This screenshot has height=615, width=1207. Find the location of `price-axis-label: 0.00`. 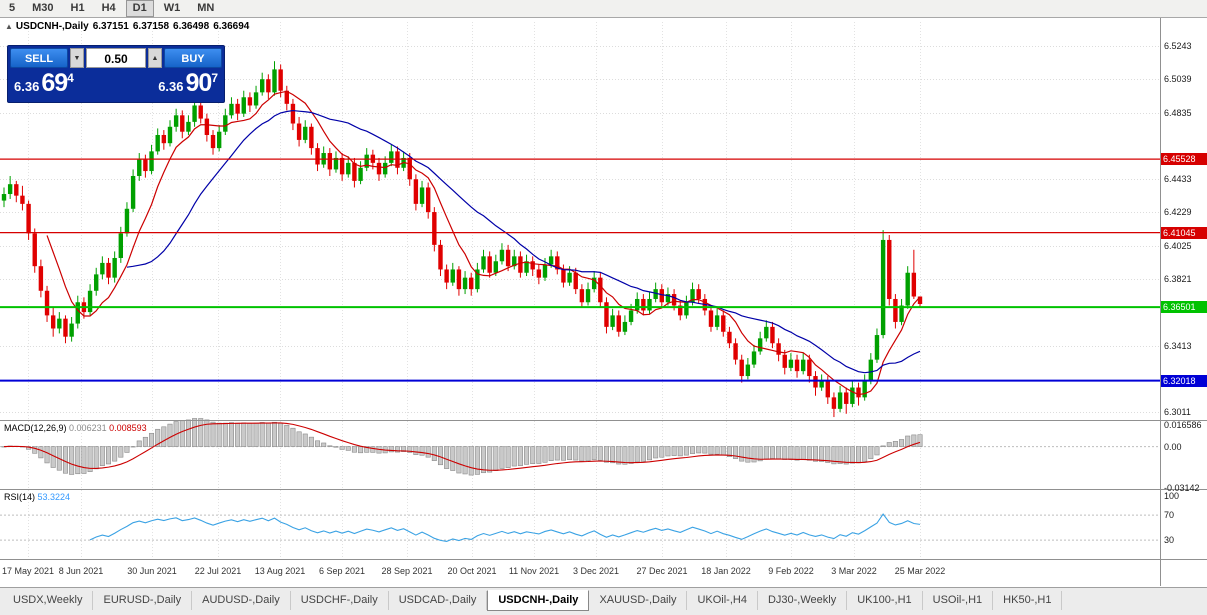

price-axis-label: 0.00 is located at coordinates (1173, 447).